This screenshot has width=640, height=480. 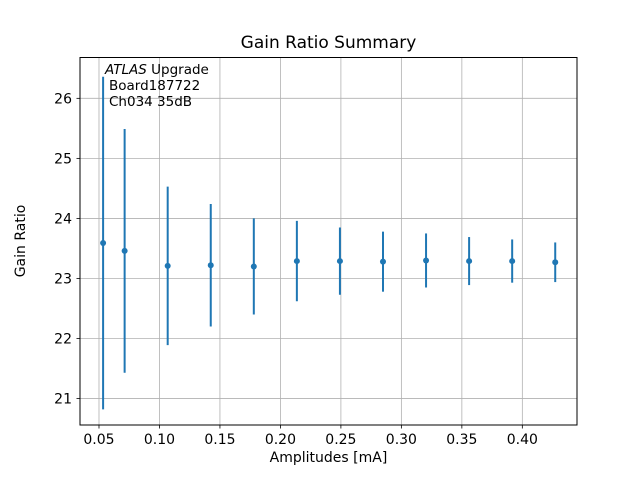 What do you see at coordinates (328, 43) in the screenshot?
I see `chart-title: Gain Ratio Summary` at bounding box center [328, 43].